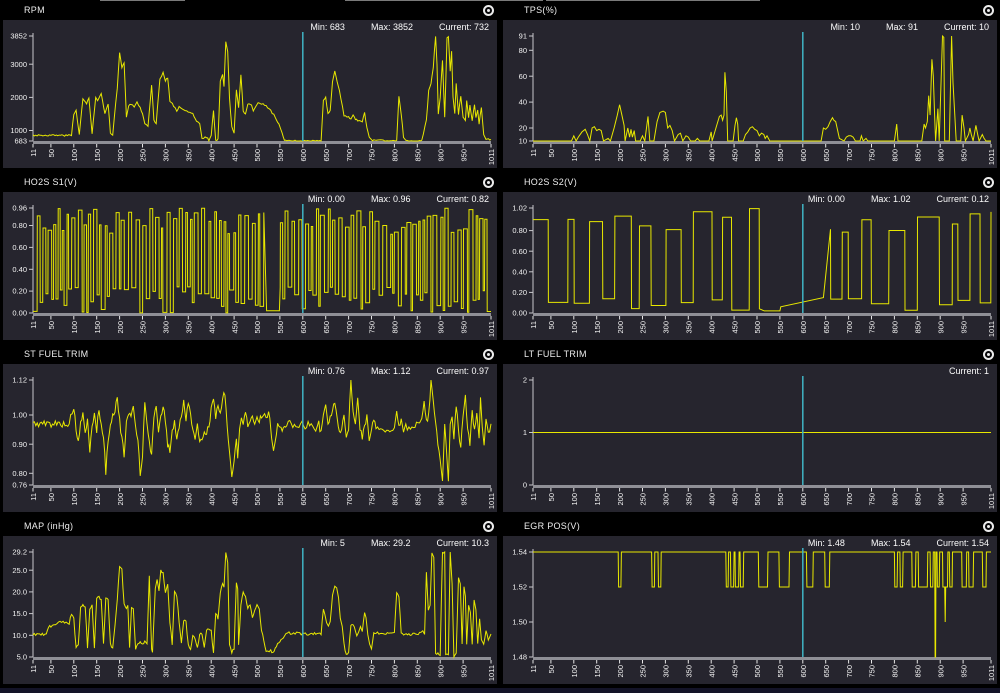  What do you see at coordinates (19, 225) in the screenshot?
I see `svg-text: 0.80` at bounding box center [19, 225].